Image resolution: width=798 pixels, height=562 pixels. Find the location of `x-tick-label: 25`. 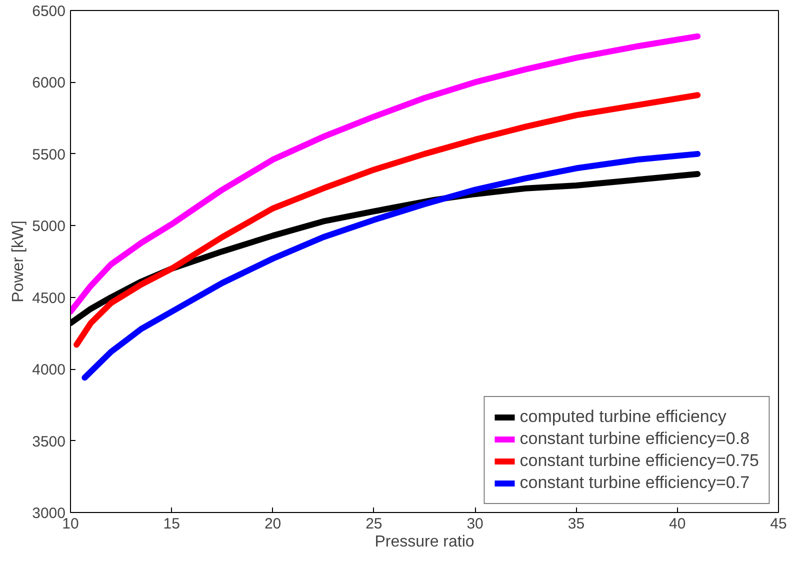

x-tick-label: 25 is located at coordinates (374, 524).